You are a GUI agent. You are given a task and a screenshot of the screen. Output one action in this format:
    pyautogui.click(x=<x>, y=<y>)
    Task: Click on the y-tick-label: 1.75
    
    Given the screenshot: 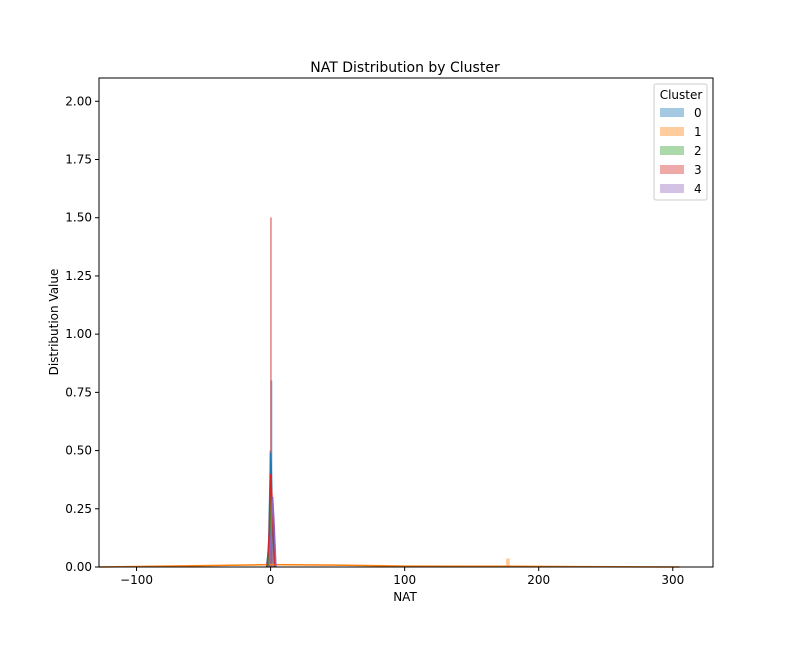 What is the action you would take?
    pyautogui.click(x=78, y=160)
    